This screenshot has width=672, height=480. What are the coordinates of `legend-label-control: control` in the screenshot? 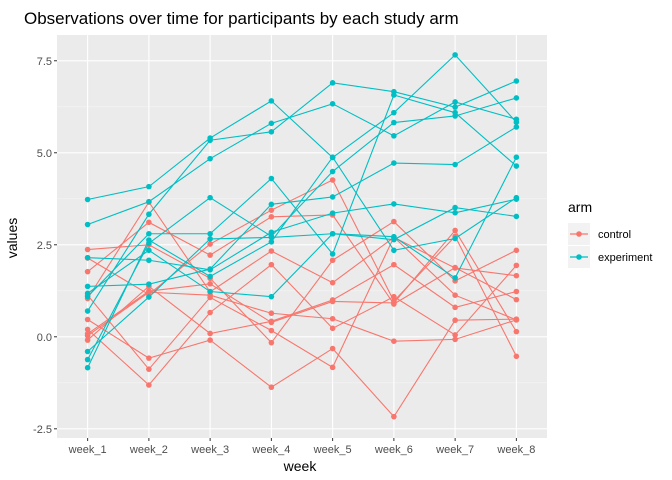 It's located at (614, 235).